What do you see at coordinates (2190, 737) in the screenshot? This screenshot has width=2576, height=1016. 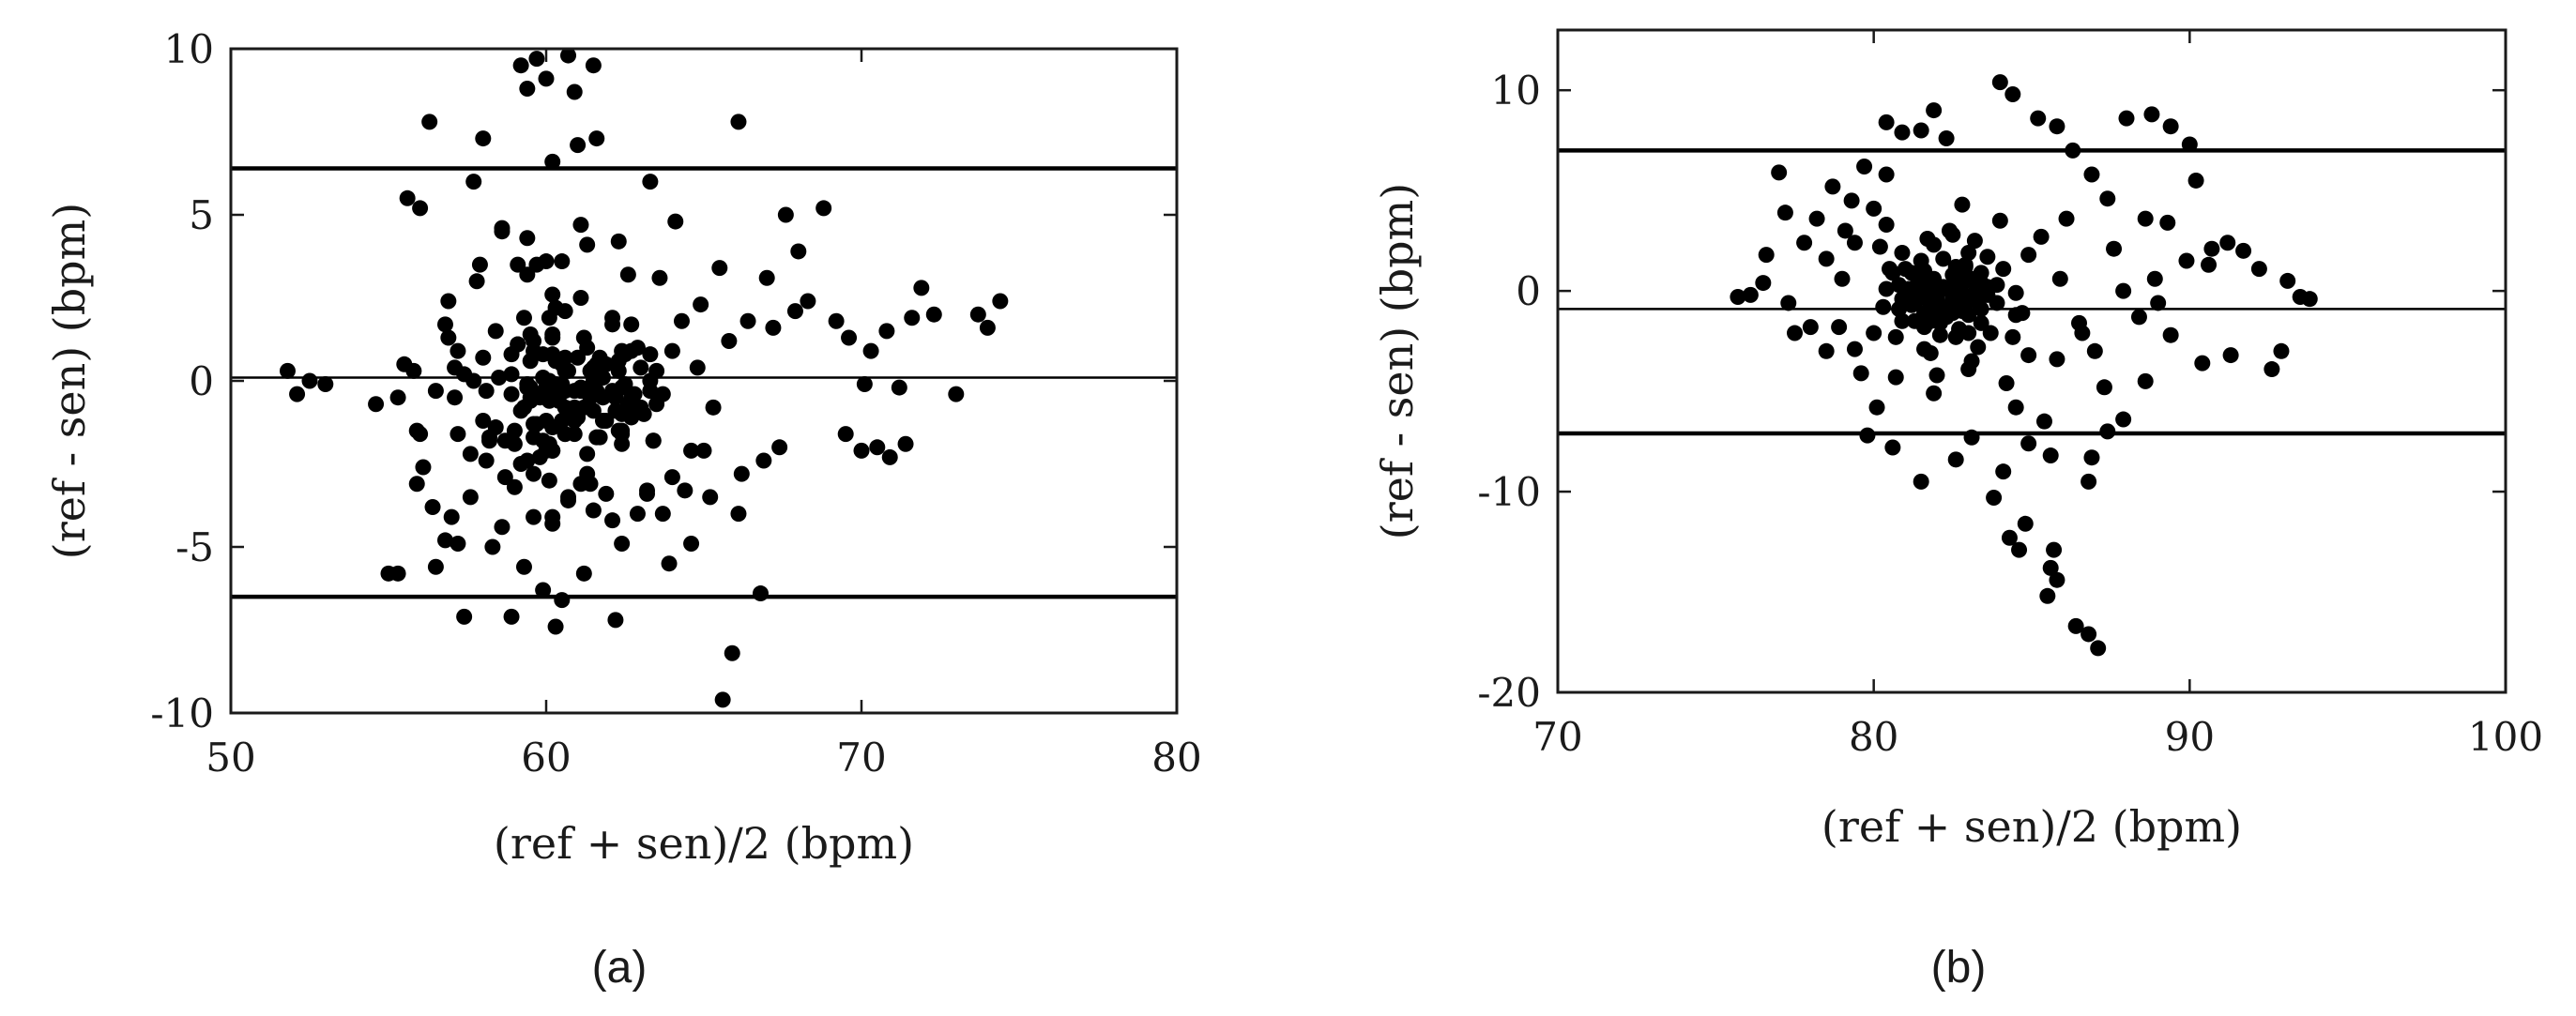 I see `chart-b-xtick-label-2: 90` at bounding box center [2190, 737].